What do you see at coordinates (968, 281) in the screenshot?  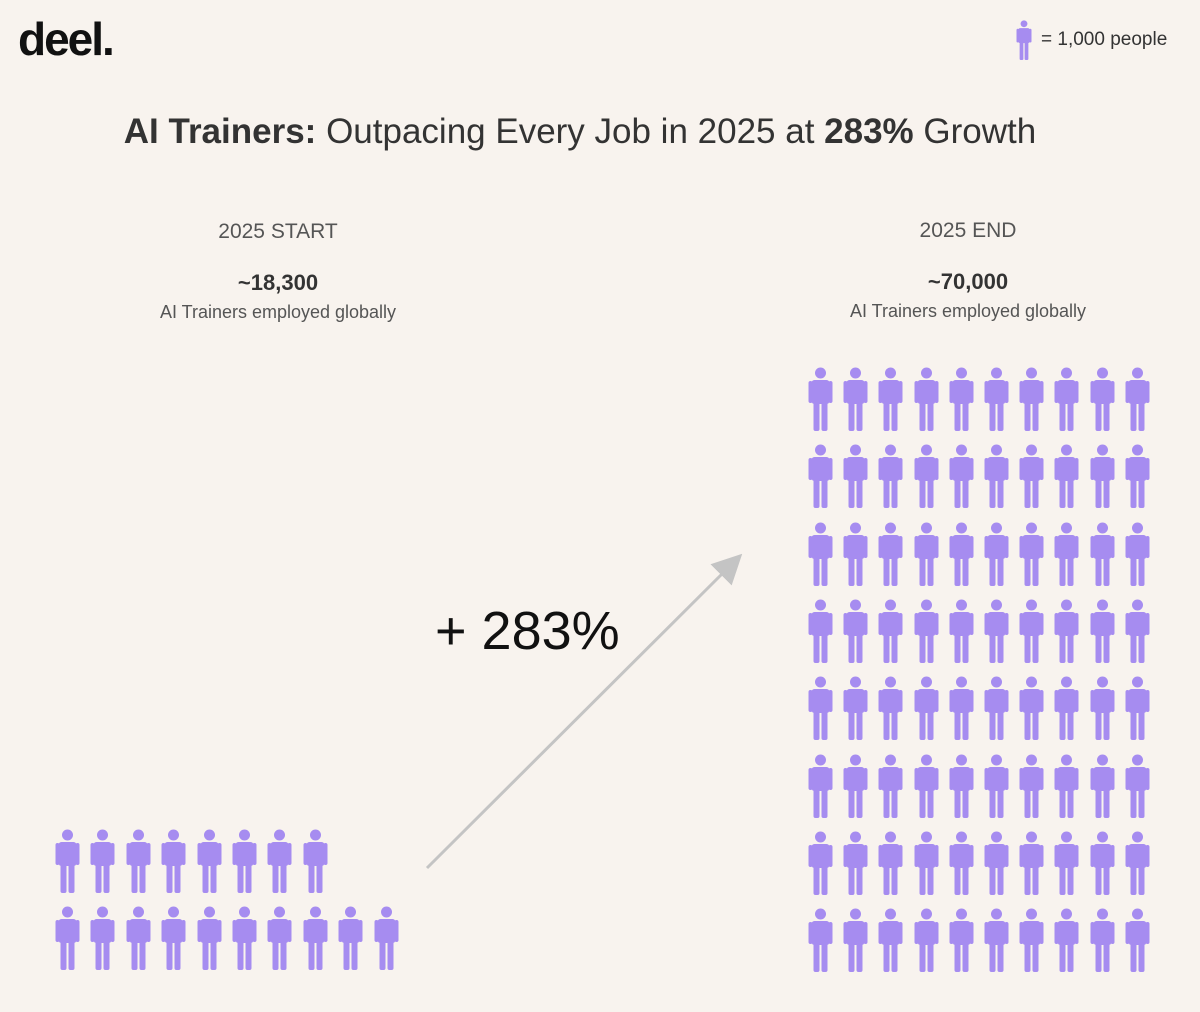 I see `end-count: ~70,000` at bounding box center [968, 281].